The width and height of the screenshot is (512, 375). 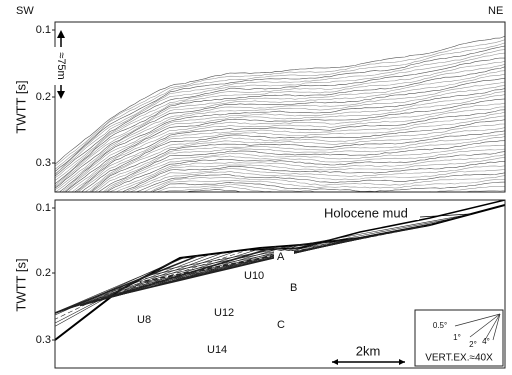 I want to click on vert-ex-label: VERT.EX.≈40X, so click(x=459, y=358).